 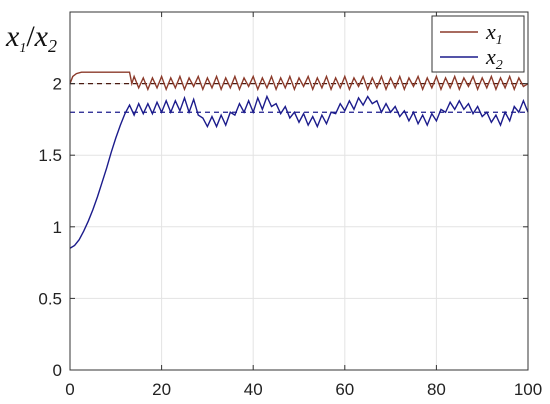 What do you see at coordinates (494, 33) in the screenshot?
I see `legend-label: x1` at bounding box center [494, 33].